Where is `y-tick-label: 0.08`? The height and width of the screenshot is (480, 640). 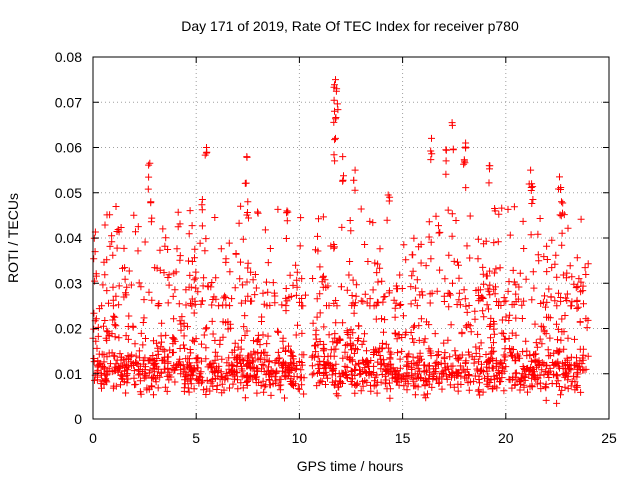 y-tick-label: 0.08 is located at coordinates (68, 57).